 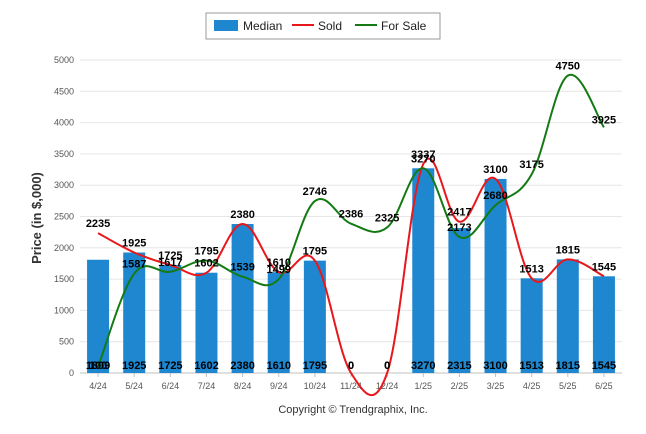 I want to click on y-tick-label: 4000, so click(x=64, y=123).